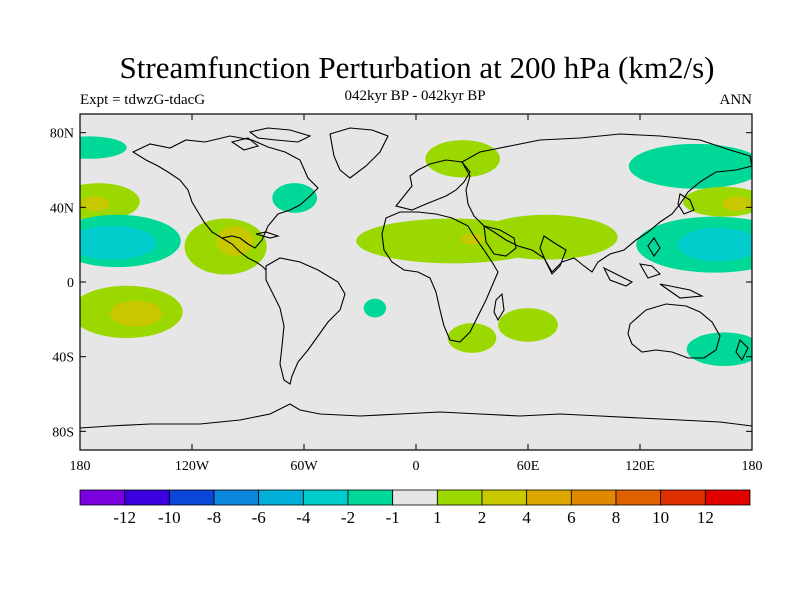  What do you see at coordinates (136, 313) in the screenshot?
I see `contour-south-pacific-positive-core` at bounding box center [136, 313].